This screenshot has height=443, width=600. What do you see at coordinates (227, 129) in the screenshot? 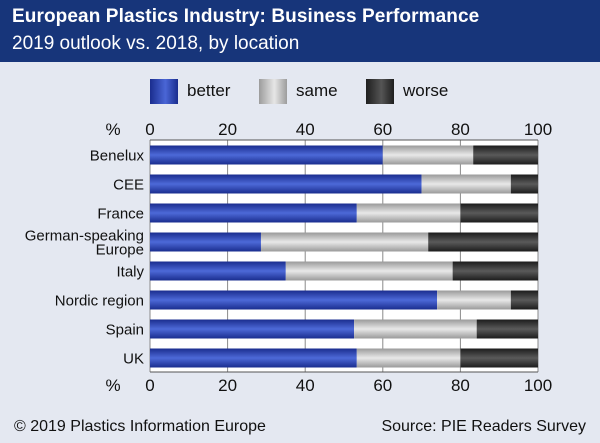
I see `tick-label-top: 20` at bounding box center [227, 129].